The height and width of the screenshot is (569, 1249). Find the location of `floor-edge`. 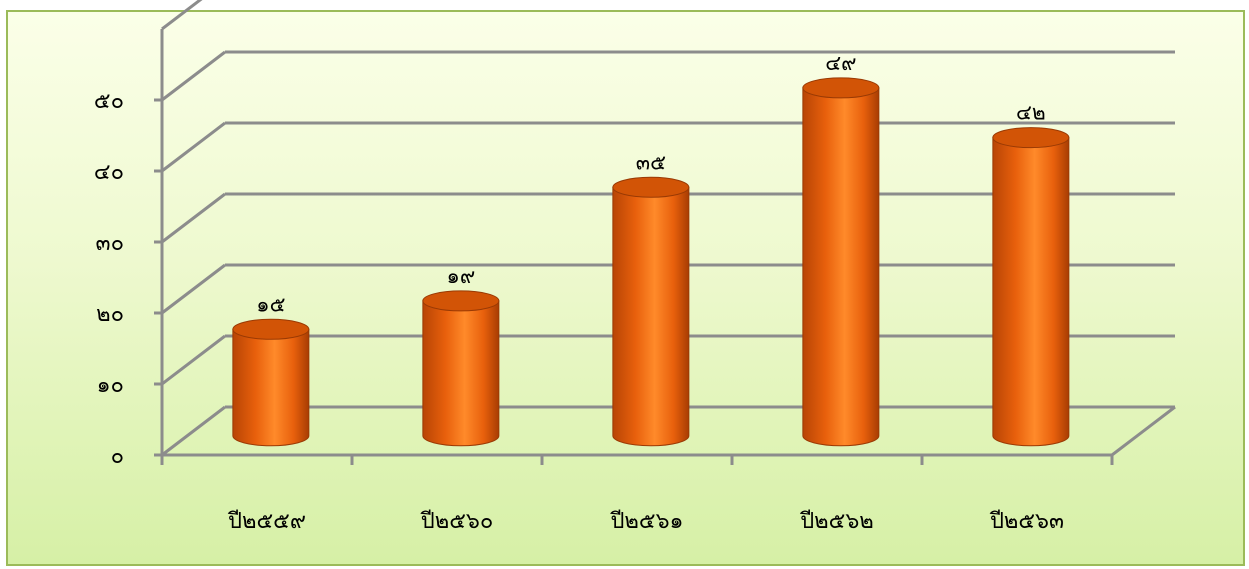

floor-edge is located at coordinates (1143, 431).